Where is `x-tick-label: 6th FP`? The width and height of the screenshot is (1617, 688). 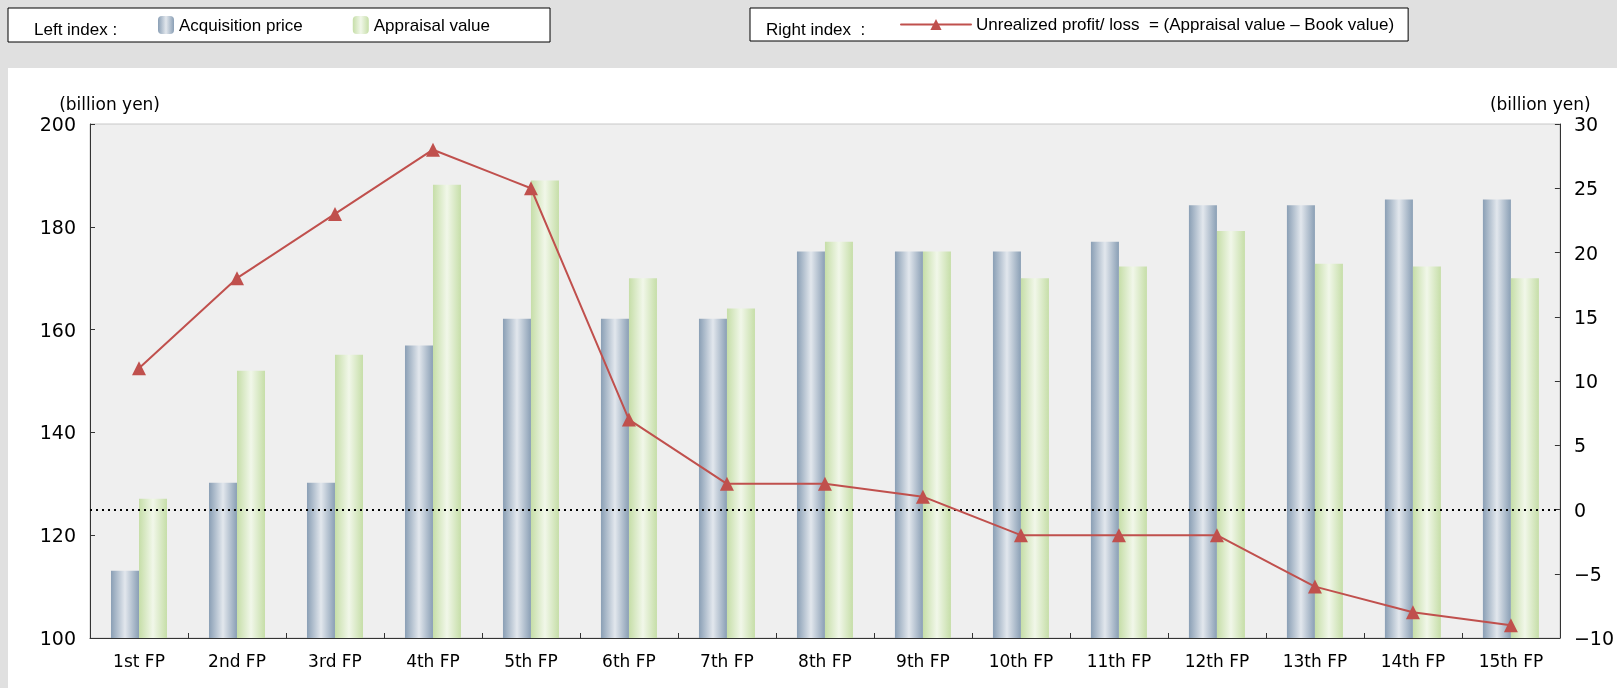 x-tick-label: 6th FP is located at coordinates (629, 660).